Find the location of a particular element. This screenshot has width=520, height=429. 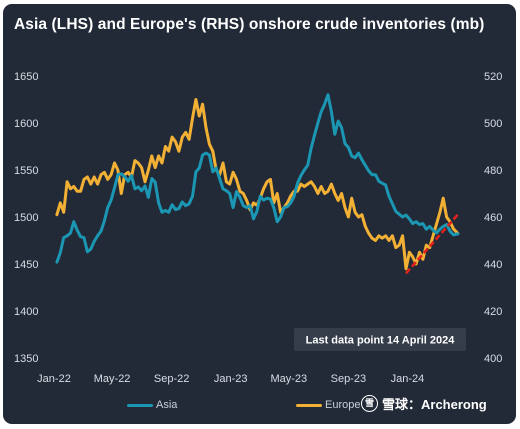

left-axis-tick-1400: 1400 is located at coordinates (26, 312).